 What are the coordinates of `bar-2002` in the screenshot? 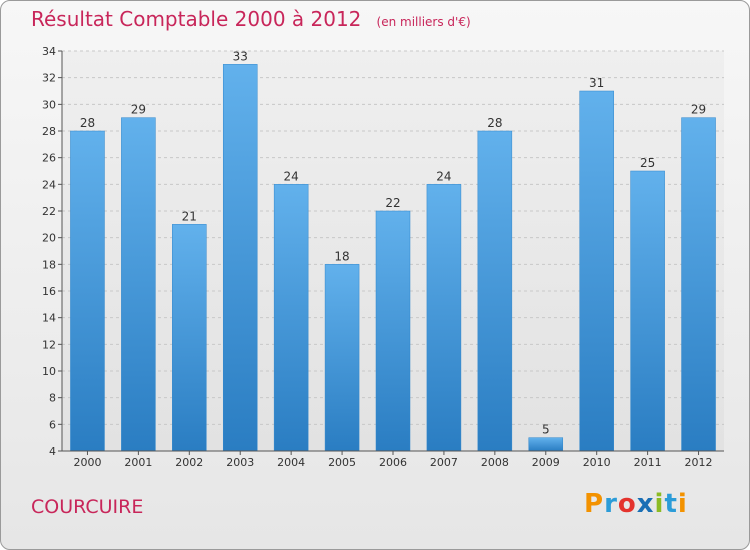 It's located at (189, 338).